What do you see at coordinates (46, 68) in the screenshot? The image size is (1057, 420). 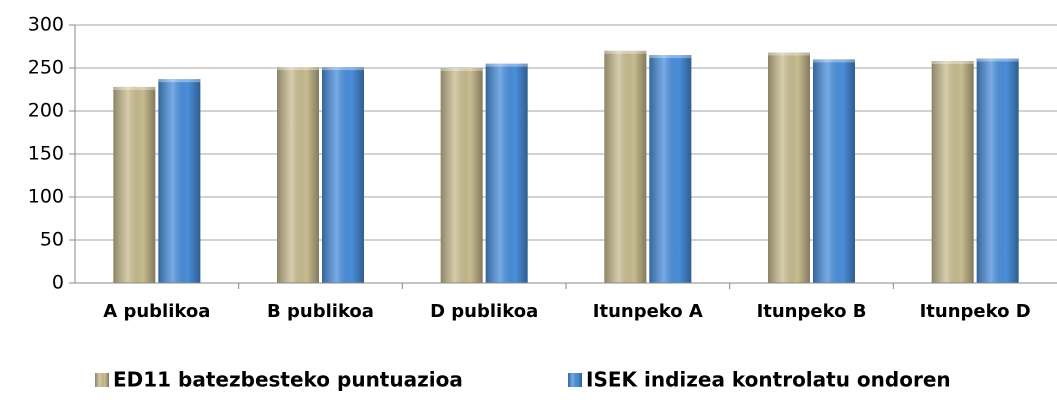 I see `y-tick-label: 250` at bounding box center [46, 68].